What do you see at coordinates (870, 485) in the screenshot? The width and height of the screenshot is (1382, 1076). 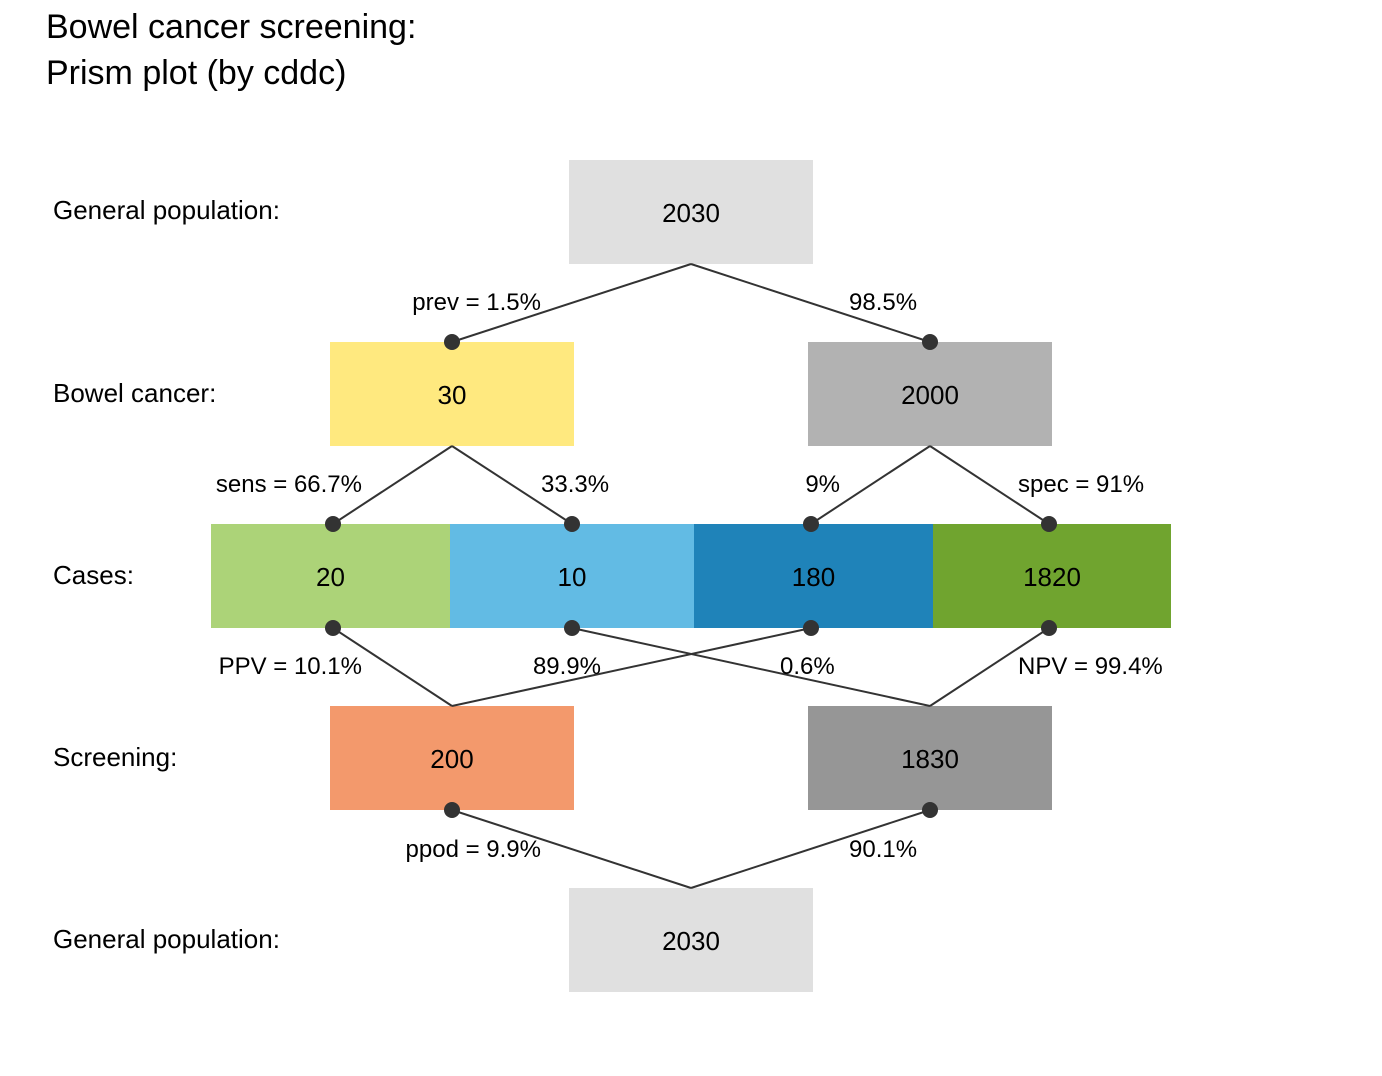 I see `edge-fart` at bounding box center [870, 485].